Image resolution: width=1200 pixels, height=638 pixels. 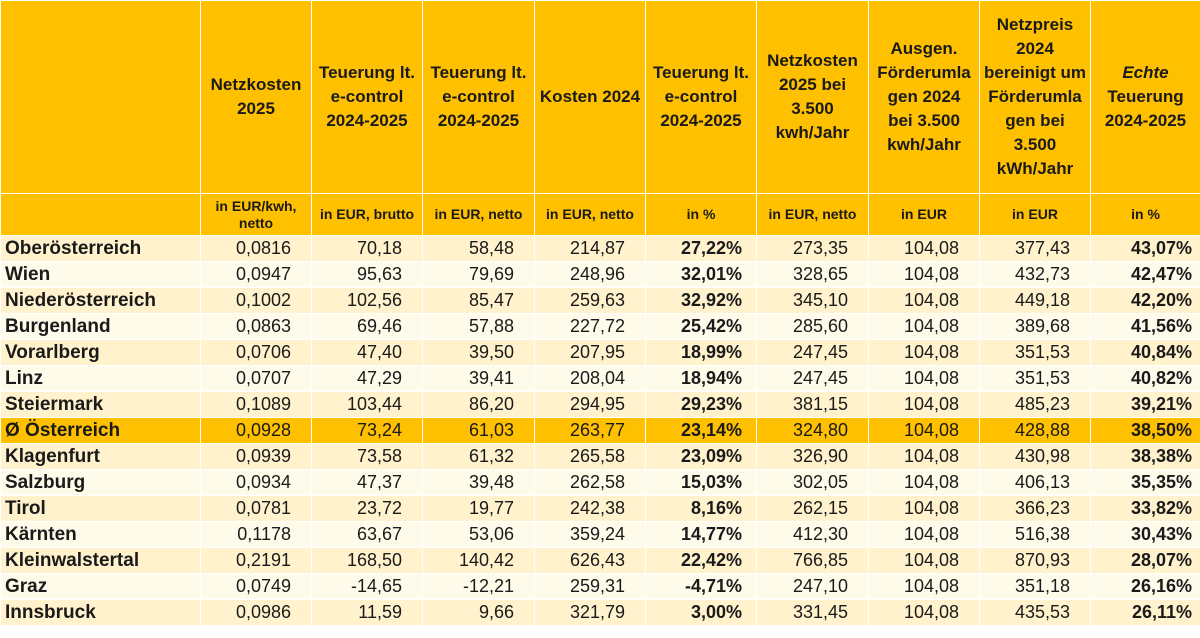 What do you see at coordinates (701, 326) in the screenshot?
I see `row-value-cell: 25,42%` at bounding box center [701, 326].